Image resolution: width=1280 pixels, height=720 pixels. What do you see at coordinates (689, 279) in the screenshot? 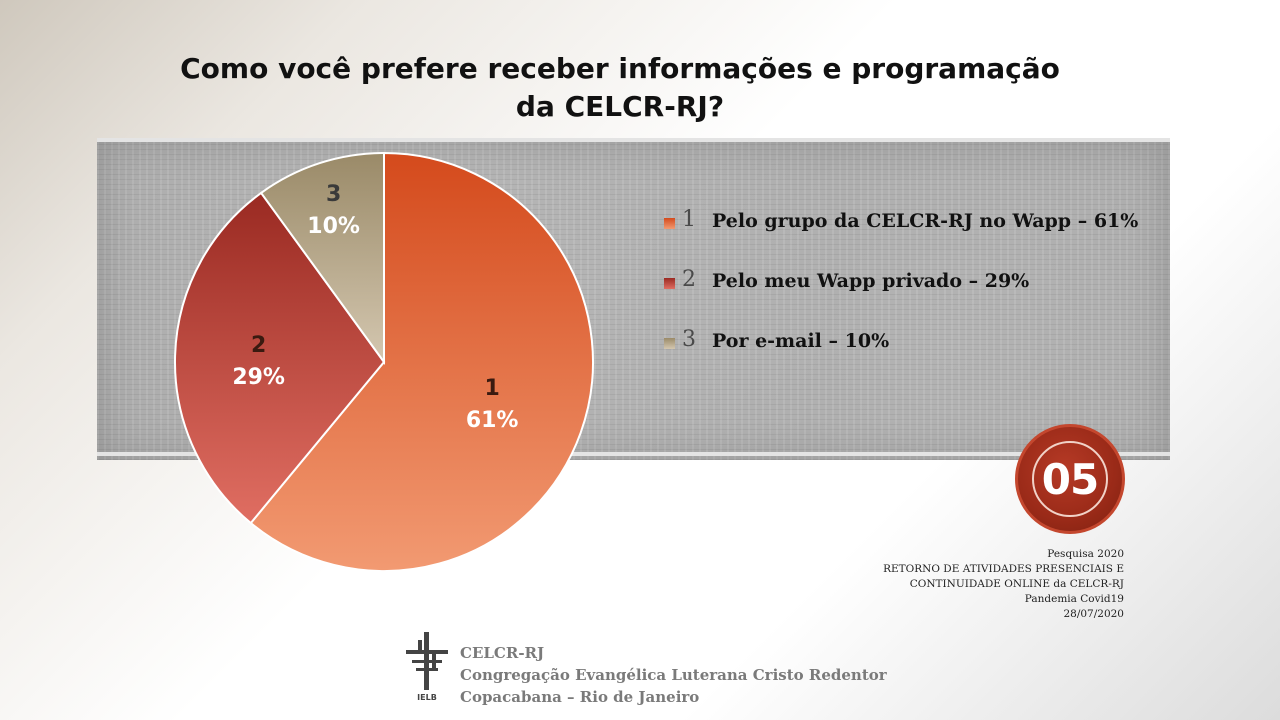
I see `legend-number-2: 2` at bounding box center [689, 279].